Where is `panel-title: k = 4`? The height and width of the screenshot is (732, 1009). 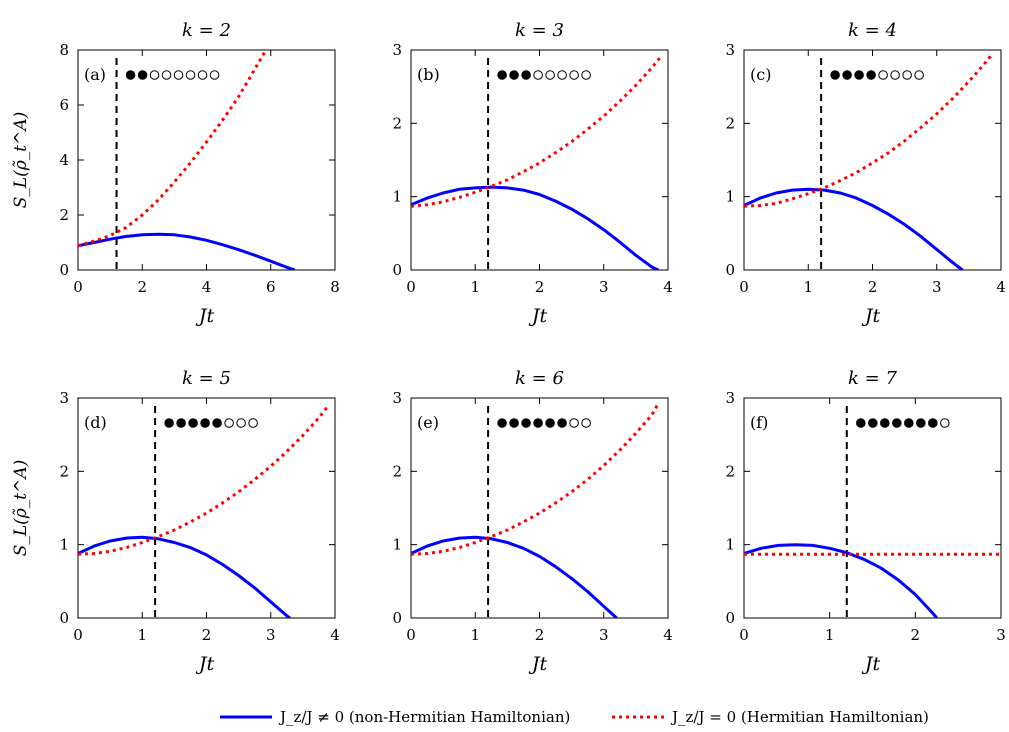 panel-title: k = 4 is located at coordinates (872, 30).